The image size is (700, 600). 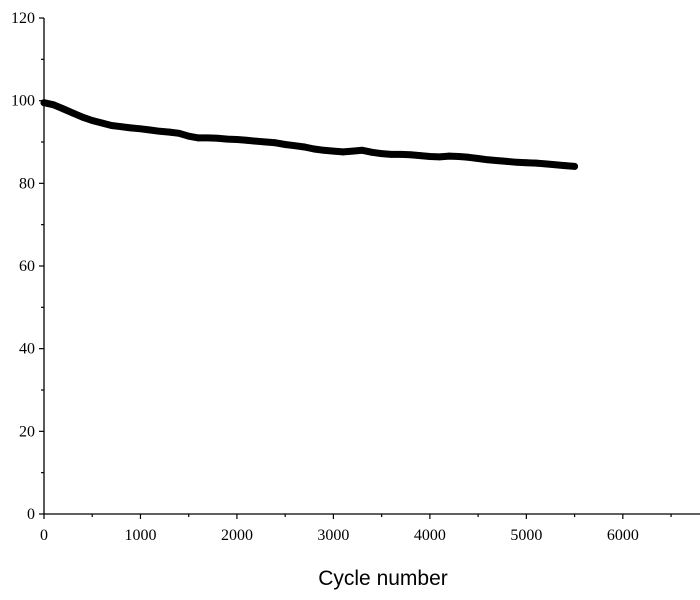 What do you see at coordinates (31, 514) in the screenshot?
I see `y-tick-label: 0` at bounding box center [31, 514].